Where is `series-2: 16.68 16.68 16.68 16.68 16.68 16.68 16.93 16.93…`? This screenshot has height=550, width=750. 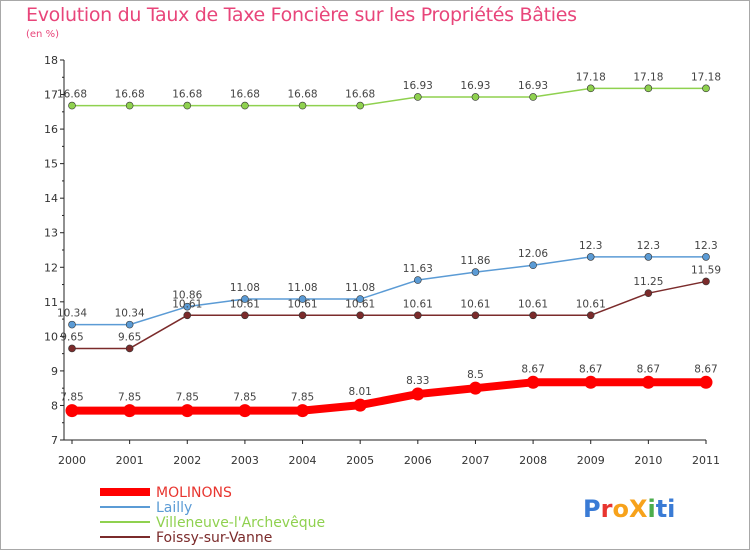 series-2: 16.68 16.68 16.68 16.68 16.68 16.68 16.93 16.93… is located at coordinates (389, 90).